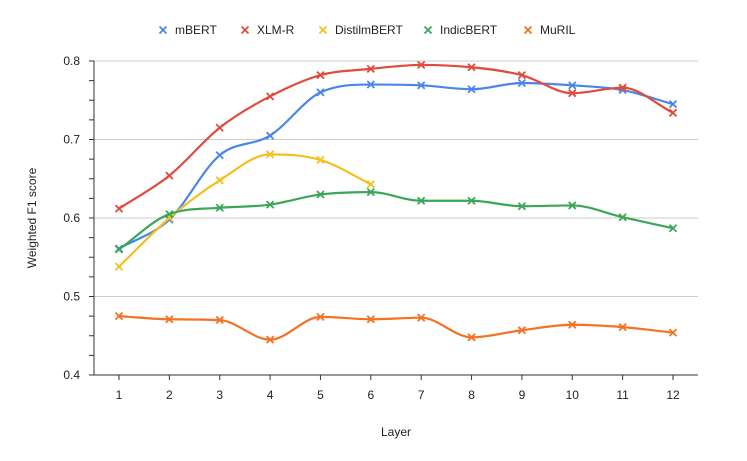 The width and height of the screenshot is (747, 461). Describe the element at coordinates (71, 297) in the screenshot. I see `y-tick-label: 0.5` at that location.